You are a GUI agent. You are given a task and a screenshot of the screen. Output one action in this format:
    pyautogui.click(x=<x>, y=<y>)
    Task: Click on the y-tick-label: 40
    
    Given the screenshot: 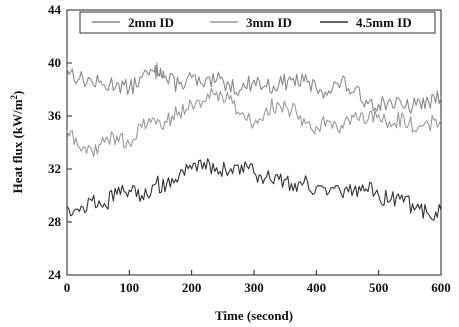 What is the action you would take?
    pyautogui.click(x=54, y=62)
    